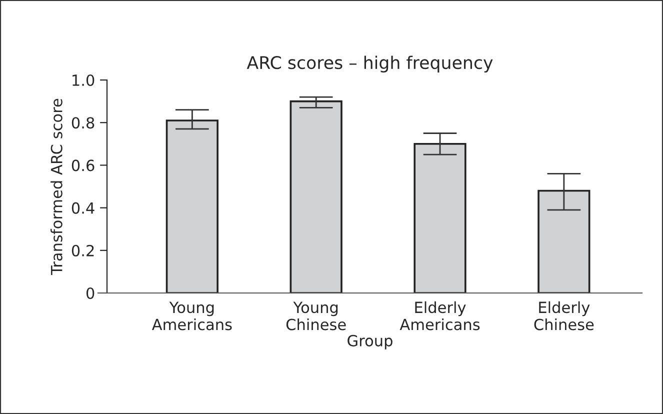 The width and height of the screenshot is (663, 414). I want to click on y-tick-label: 0.2, so click(83, 250).